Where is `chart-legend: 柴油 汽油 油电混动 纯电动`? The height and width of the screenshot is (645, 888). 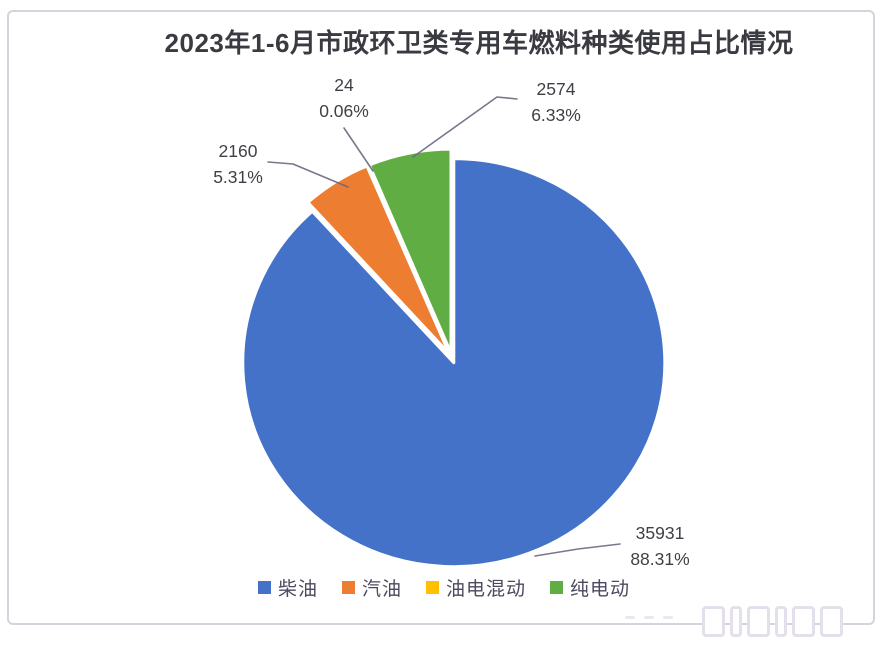
chart-legend: 柴油 汽油 油电混动 纯电动 is located at coordinates (444, 587).